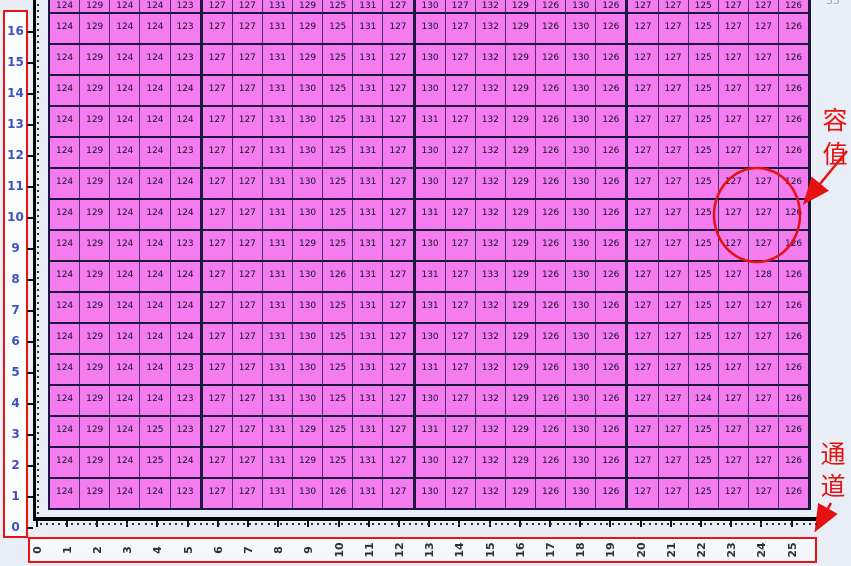 This screenshot has height=566, width=851. Describe the element at coordinates (15, 186) in the screenshot. I see `y-axis-label: 11` at that location.